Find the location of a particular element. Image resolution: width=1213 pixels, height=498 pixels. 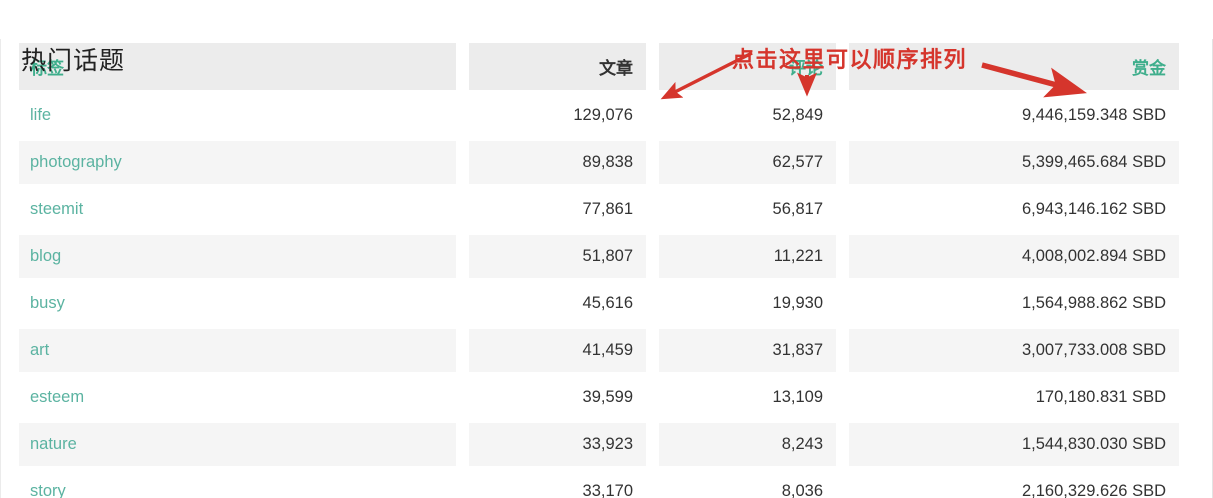

table-row: steemit 77,861 56,817 6,943,146.162 SBD is located at coordinates (599, 209).